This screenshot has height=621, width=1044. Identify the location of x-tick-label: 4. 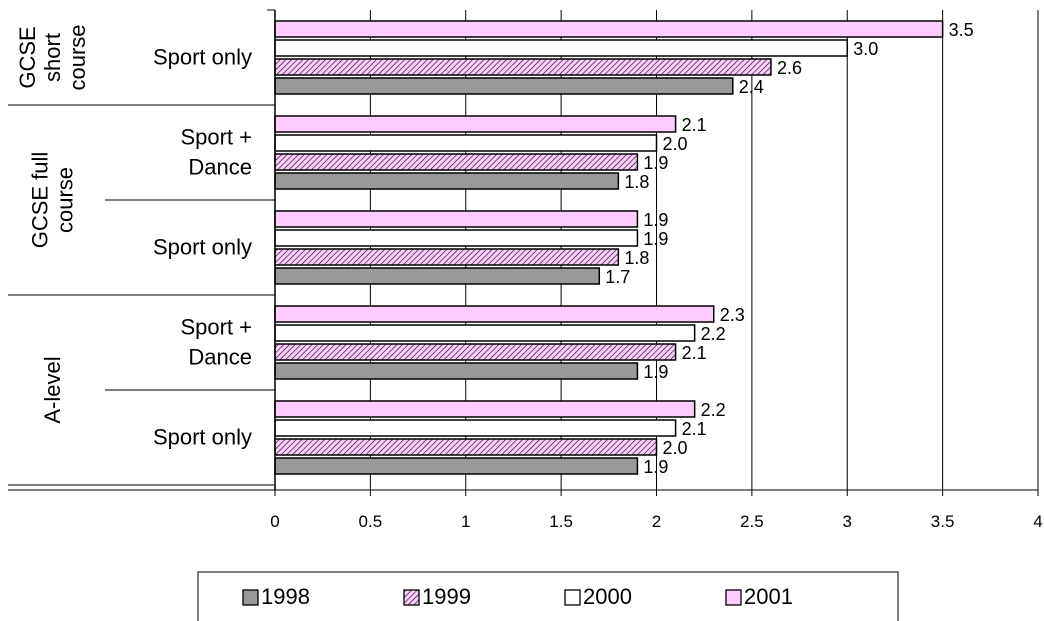
(1037, 521).